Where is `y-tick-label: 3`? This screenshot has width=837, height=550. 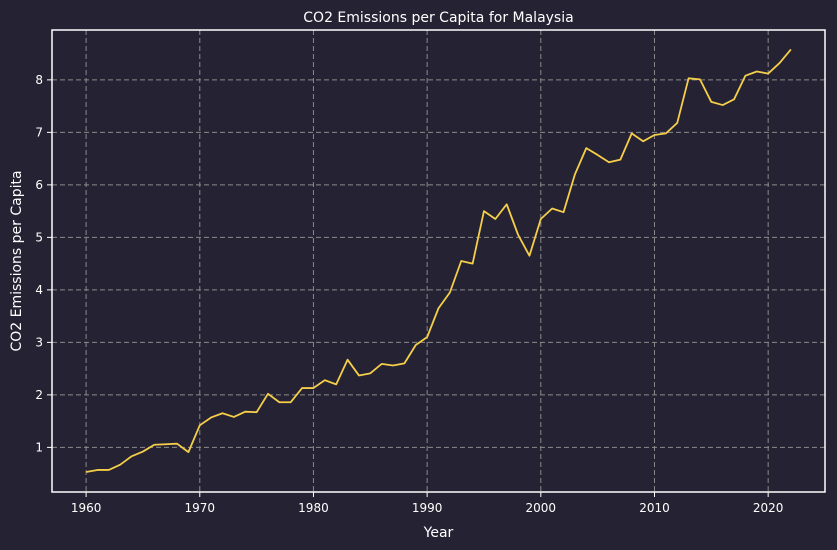 y-tick-label: 3 is located at coordinates (39, 342).